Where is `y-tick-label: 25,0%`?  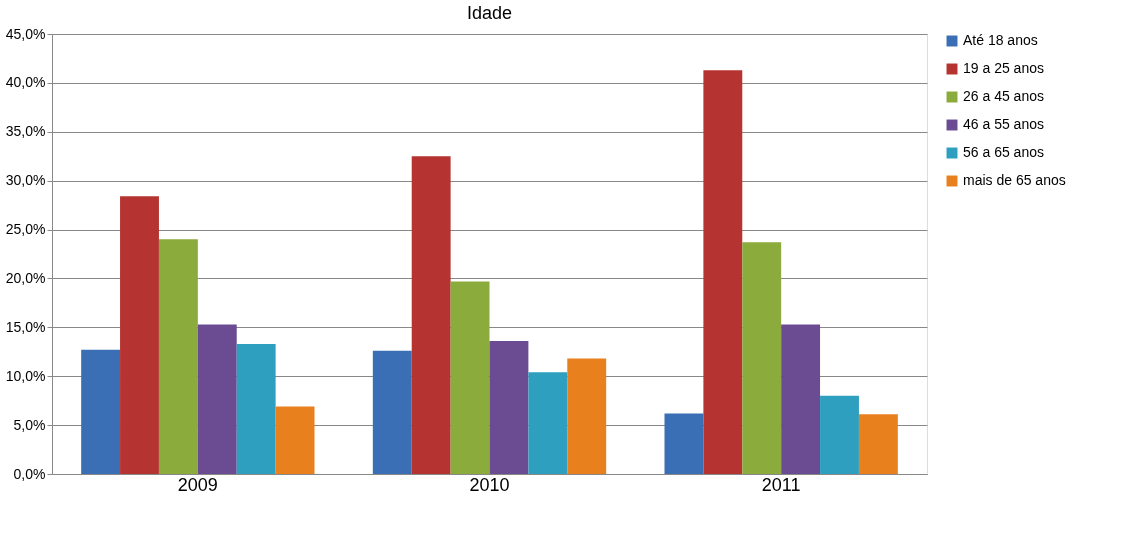 y-tick-label: 25,0% is located at coordinates (25, 229).